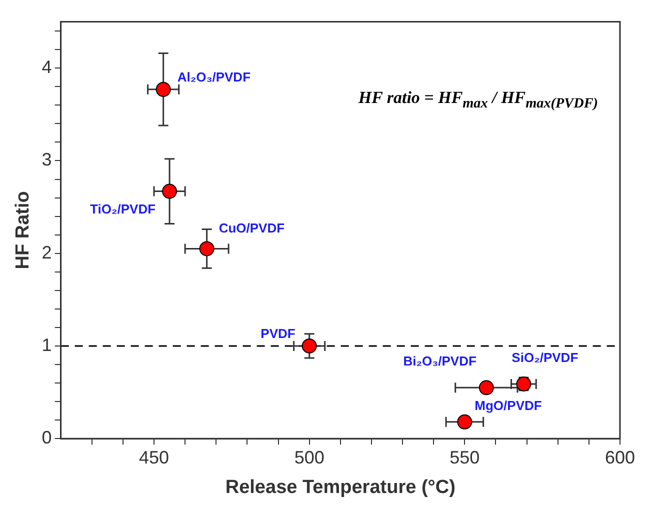 The height and width of the screenshot is (511, 646). Describe the element at coordinates (47, 344) in the screenshot. I see `y-tick-label: 1` at that location.